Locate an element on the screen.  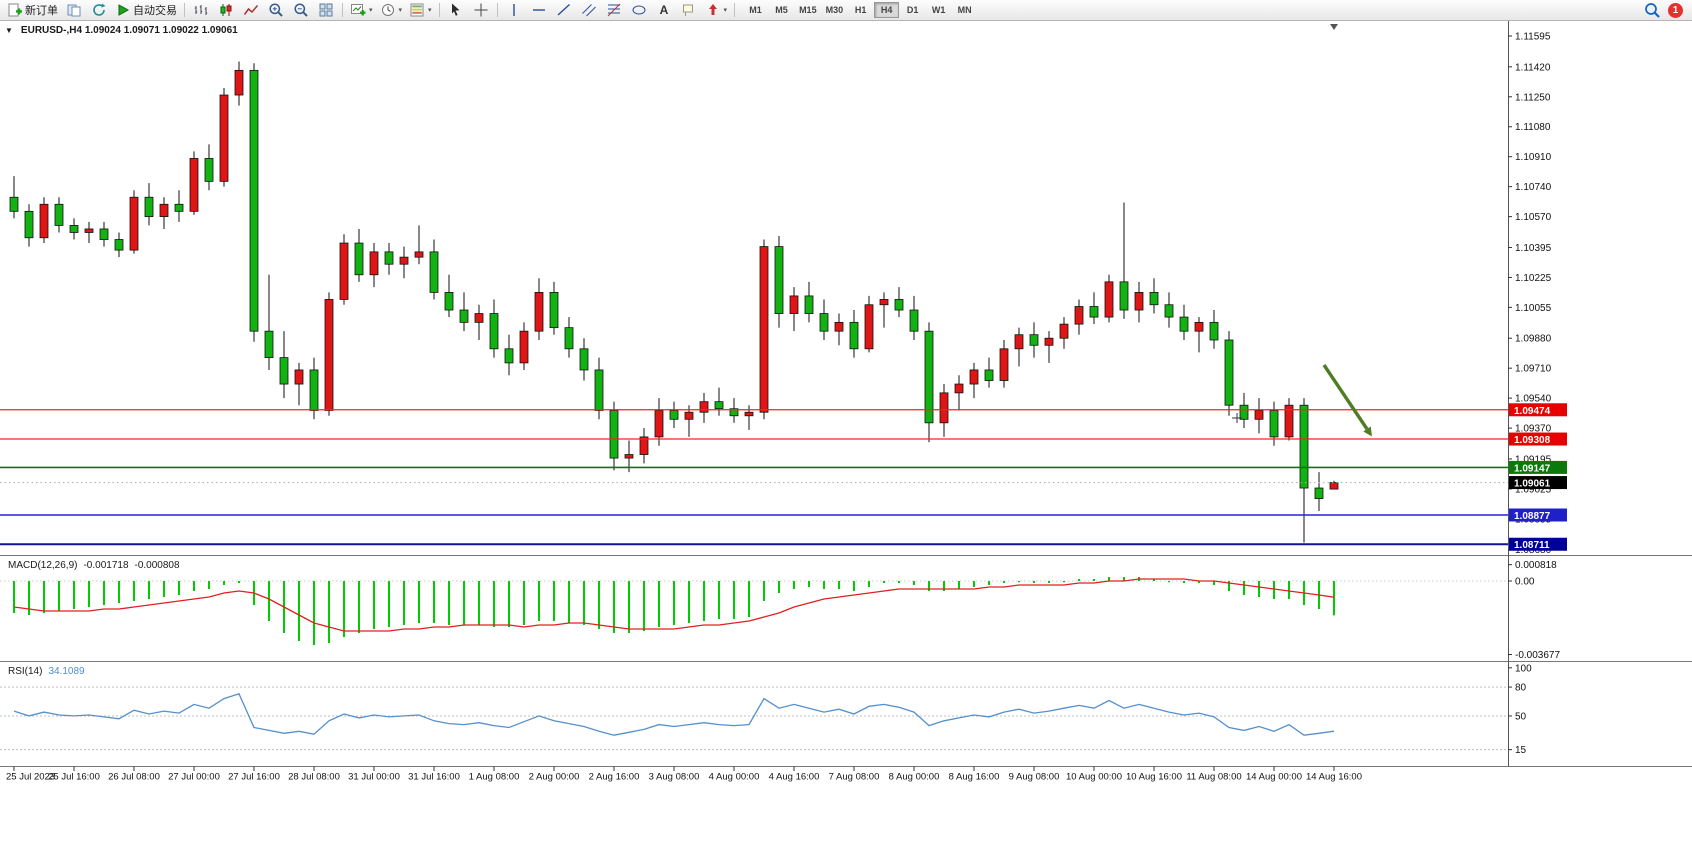
rsi-tick-label: 15 is located at coordinates (1521, 750).